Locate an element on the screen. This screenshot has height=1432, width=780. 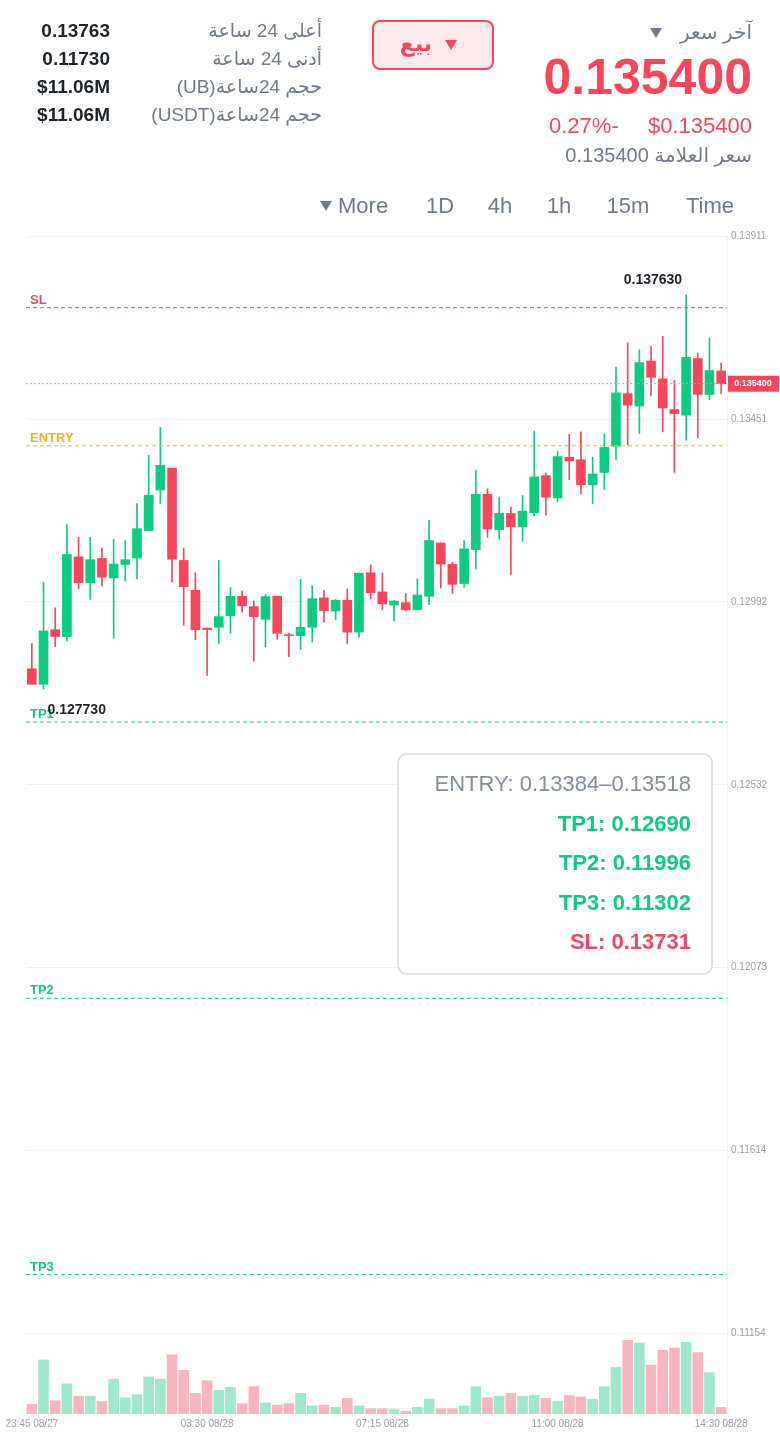
text: 1D is located at coordinates (440, 205).